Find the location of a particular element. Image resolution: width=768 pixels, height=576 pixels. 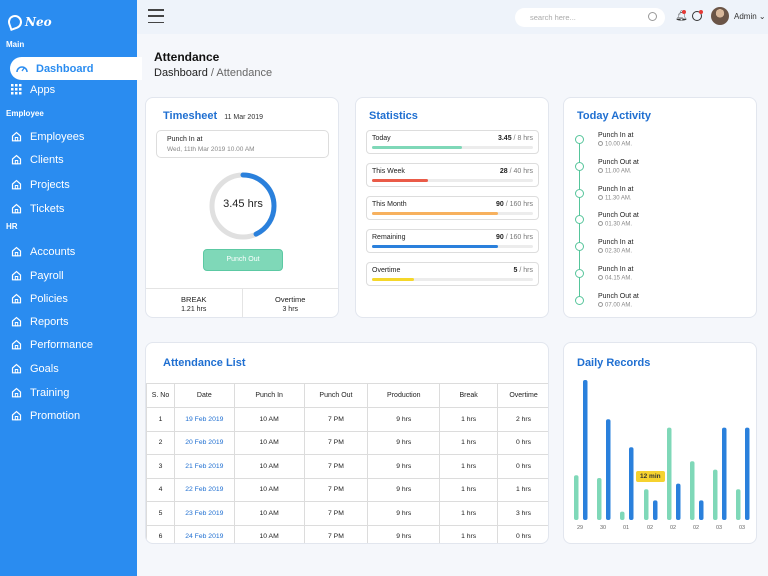

stat-remaining: Remaining 90 / 160 hrs is located at coordinates (452, 241).